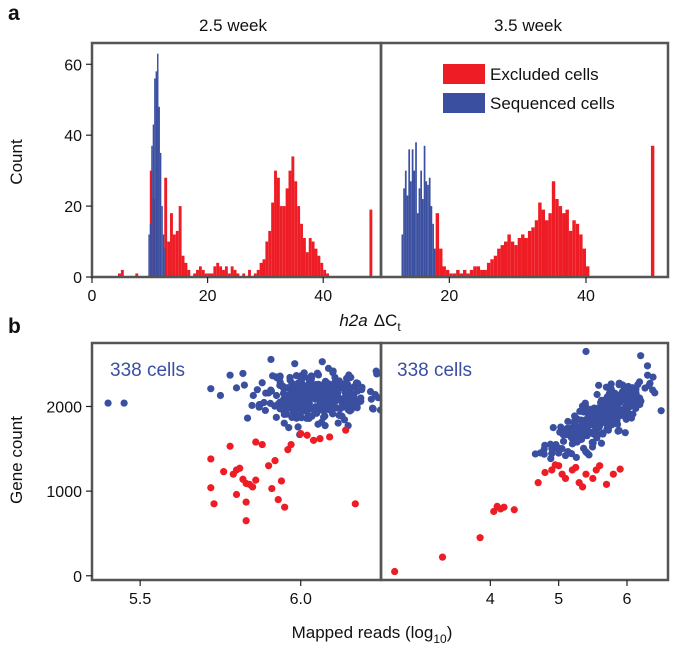  Describe the element at coordinates (449, 296) in the screenshot. I see `histogram-3-5-week-x-tick-label: 20` at that location.